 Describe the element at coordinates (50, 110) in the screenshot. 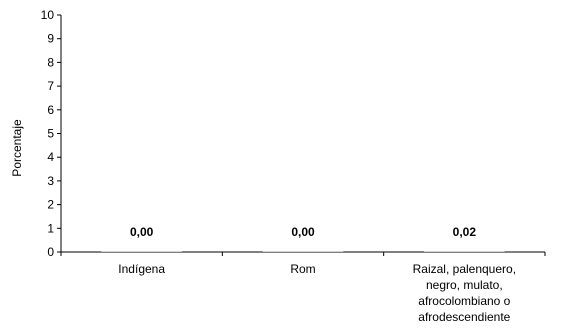

I see `y-tick-label: 6` at that location.